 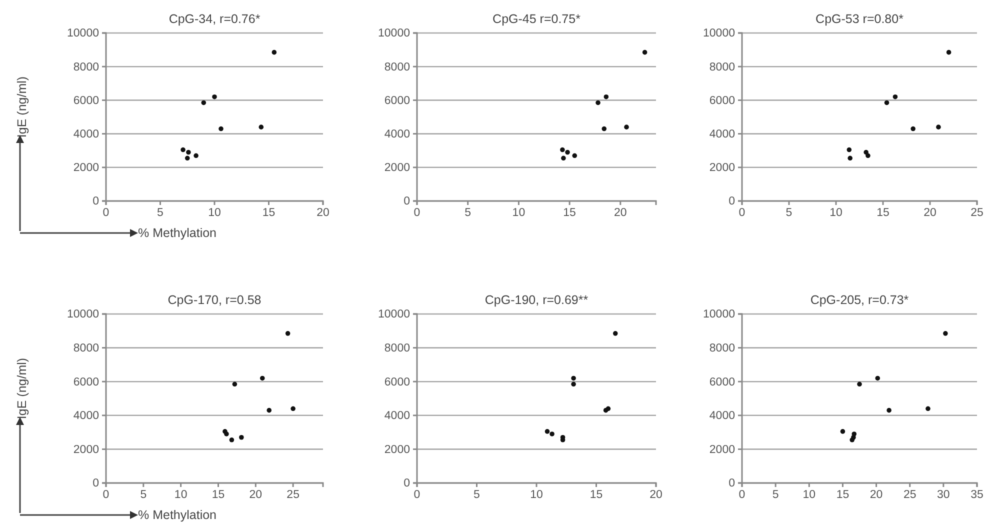 What do you see at coordinates (859, 300) in the screenshot?
I see `chart-title: CpG-205, r=0.73*` at bounding box center [859, 300].